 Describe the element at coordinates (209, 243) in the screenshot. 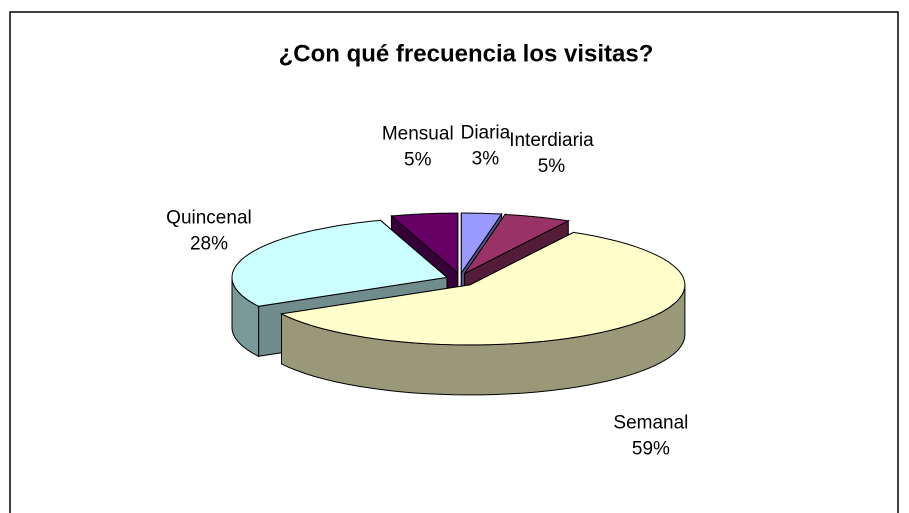

I see `slice-value-label: 28%` at that location.